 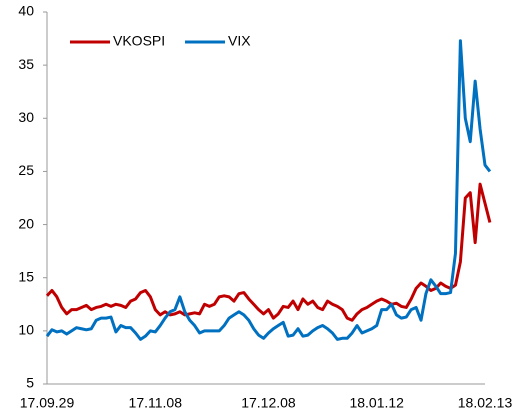 What do you see at coordinates (26, 330) in the screenshot?
I see `y-tick-label: 10` at bounding box center [26, 330].